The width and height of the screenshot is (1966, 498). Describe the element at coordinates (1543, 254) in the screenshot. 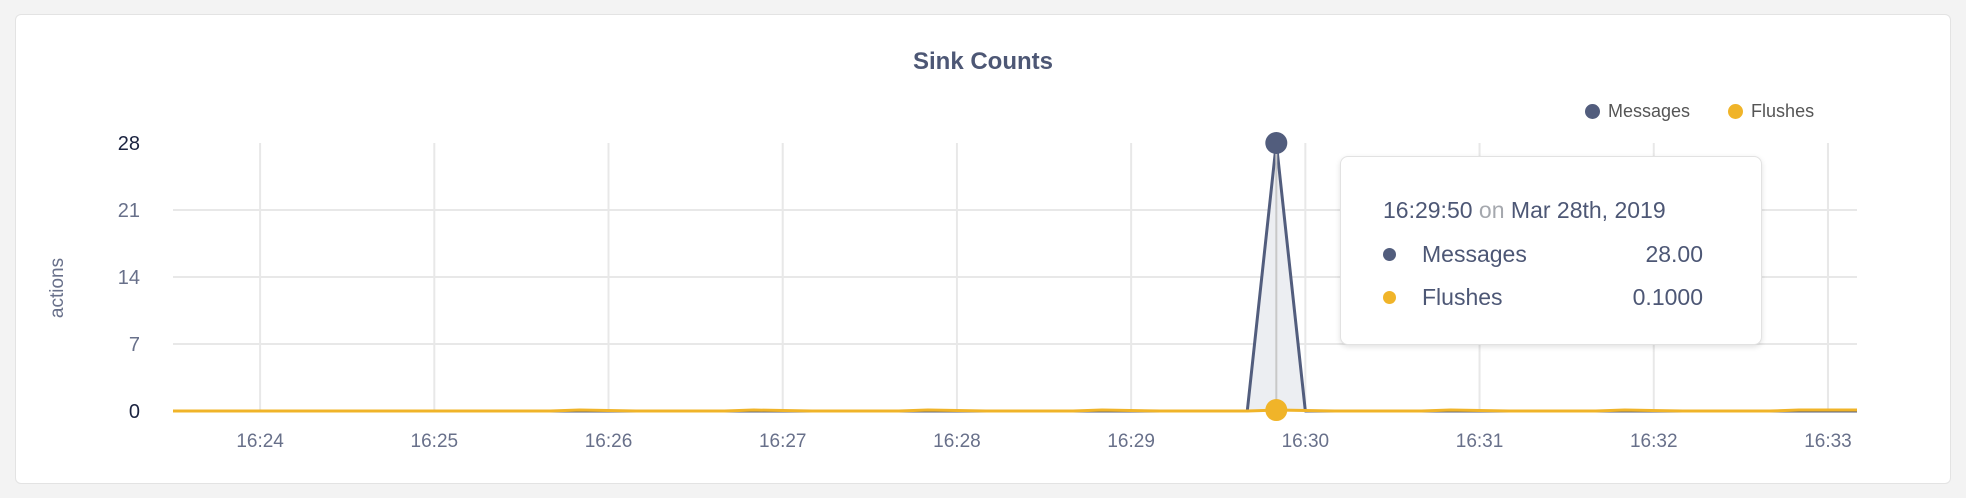

I see `tooltip-row-messages: Messages 28.00` at that location.